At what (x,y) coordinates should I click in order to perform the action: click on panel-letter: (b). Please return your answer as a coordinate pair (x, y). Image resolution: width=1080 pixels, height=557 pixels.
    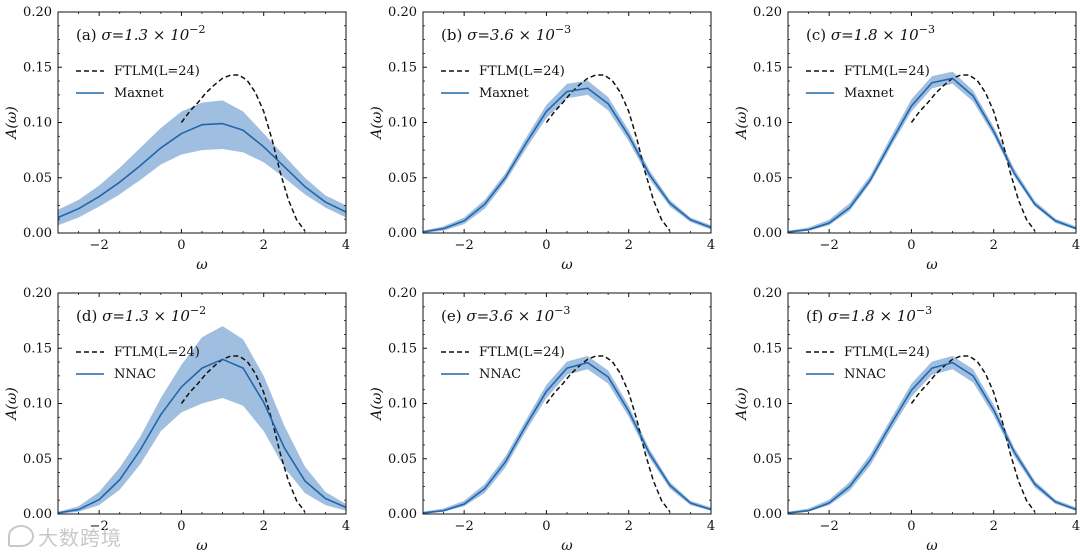
    Looking at the image, I should click on (454, 35).